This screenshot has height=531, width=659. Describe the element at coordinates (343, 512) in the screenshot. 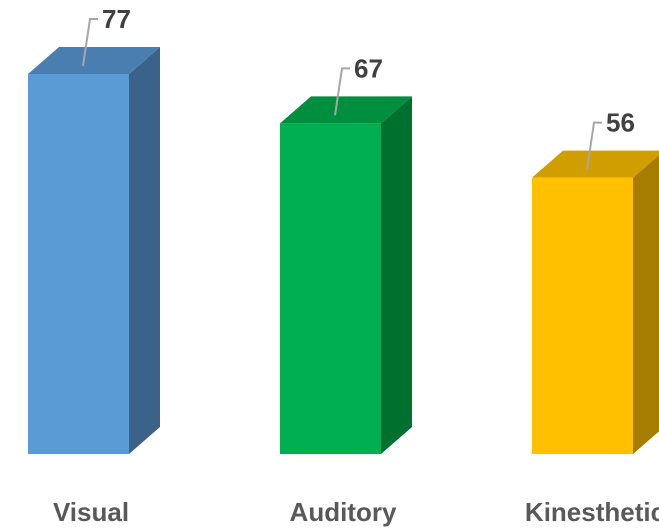

I see `category-label-auditory: Auditory` at that location.